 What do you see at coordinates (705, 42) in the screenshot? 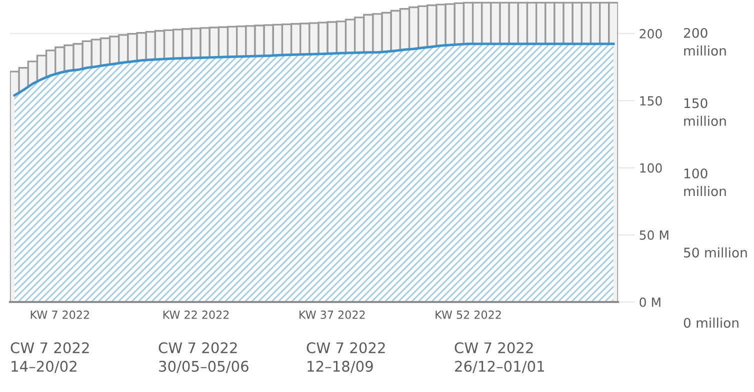
I see `text: 200 million` at bounding box center [705, 42].